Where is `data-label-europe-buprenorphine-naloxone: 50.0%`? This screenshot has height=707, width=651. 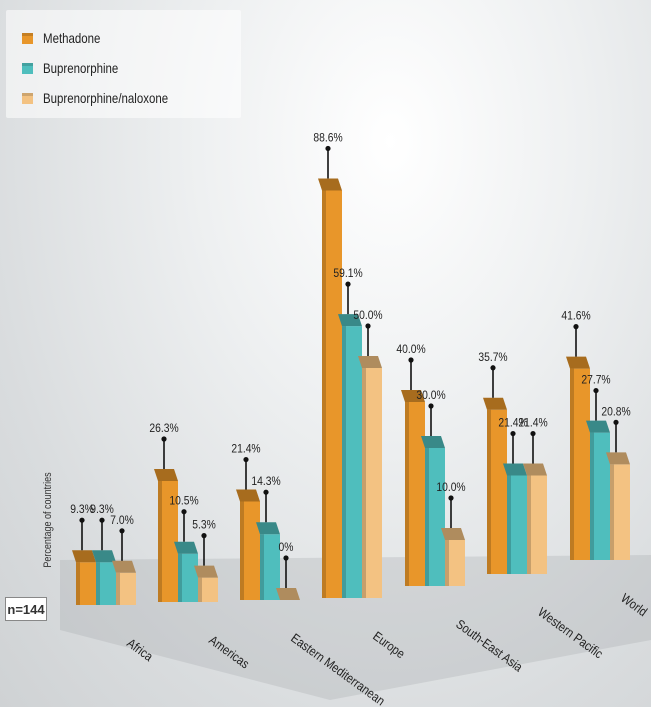 data-label-europe-buprenorphine-naloxone: 50.0% is located at coordinates (367, 315).